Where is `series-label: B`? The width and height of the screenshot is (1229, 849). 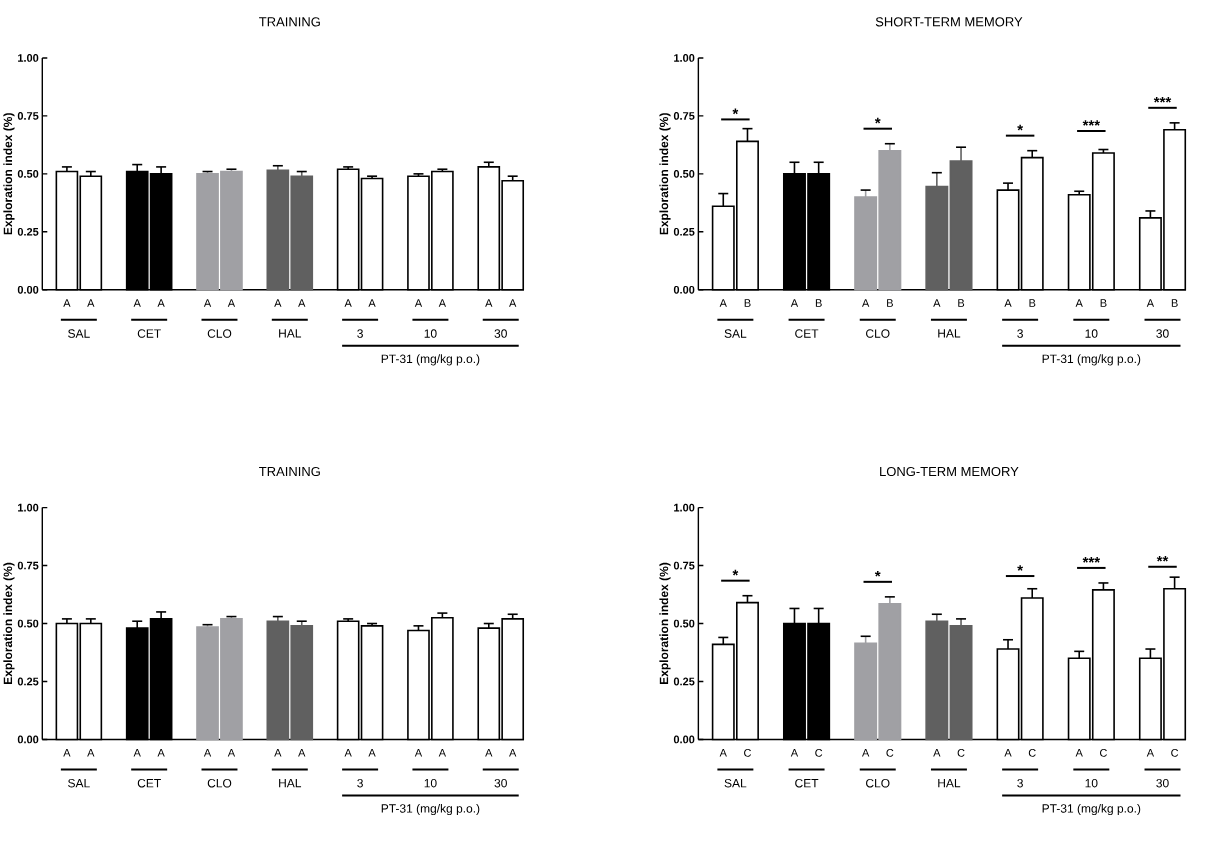 series-label: B is located at coordinates (747, 303).